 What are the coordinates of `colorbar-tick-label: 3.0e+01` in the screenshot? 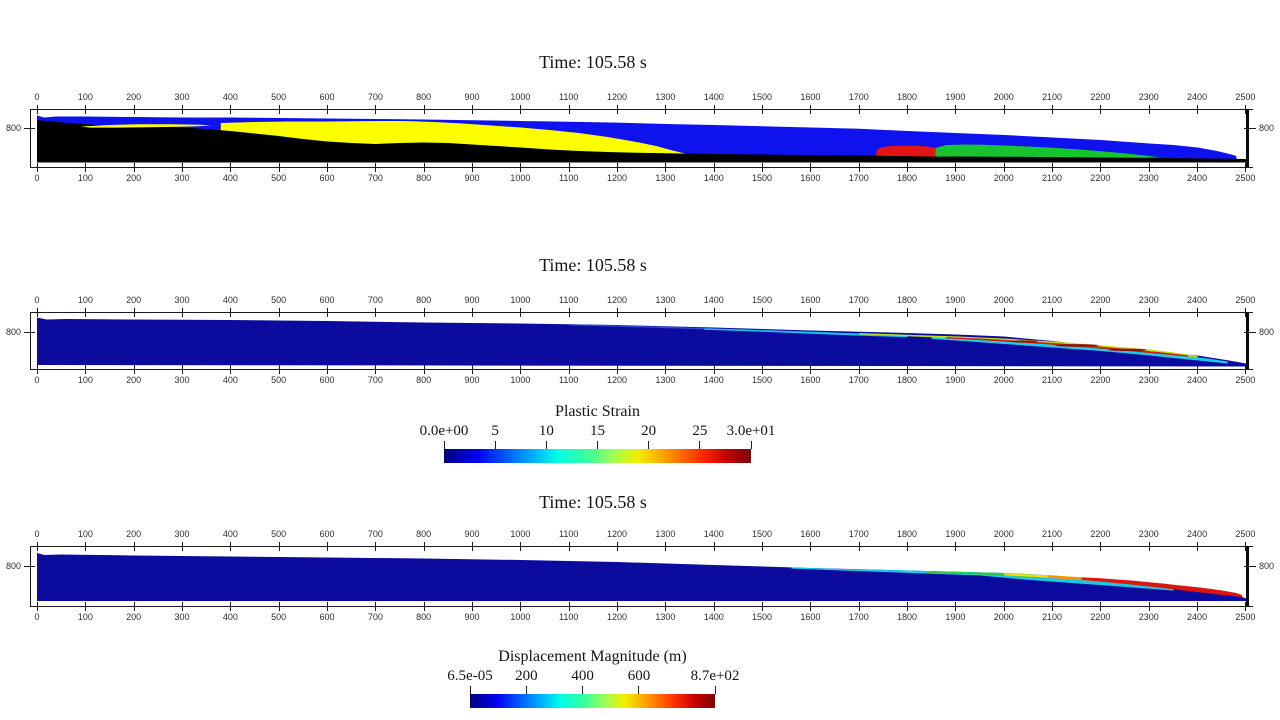 It's located at (751, 431).